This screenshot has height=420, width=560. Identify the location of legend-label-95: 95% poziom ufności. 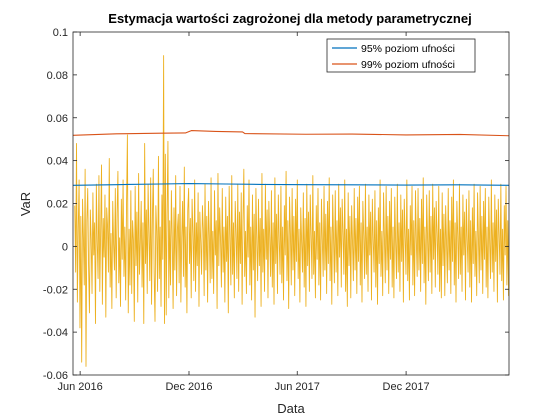
(408, 49).